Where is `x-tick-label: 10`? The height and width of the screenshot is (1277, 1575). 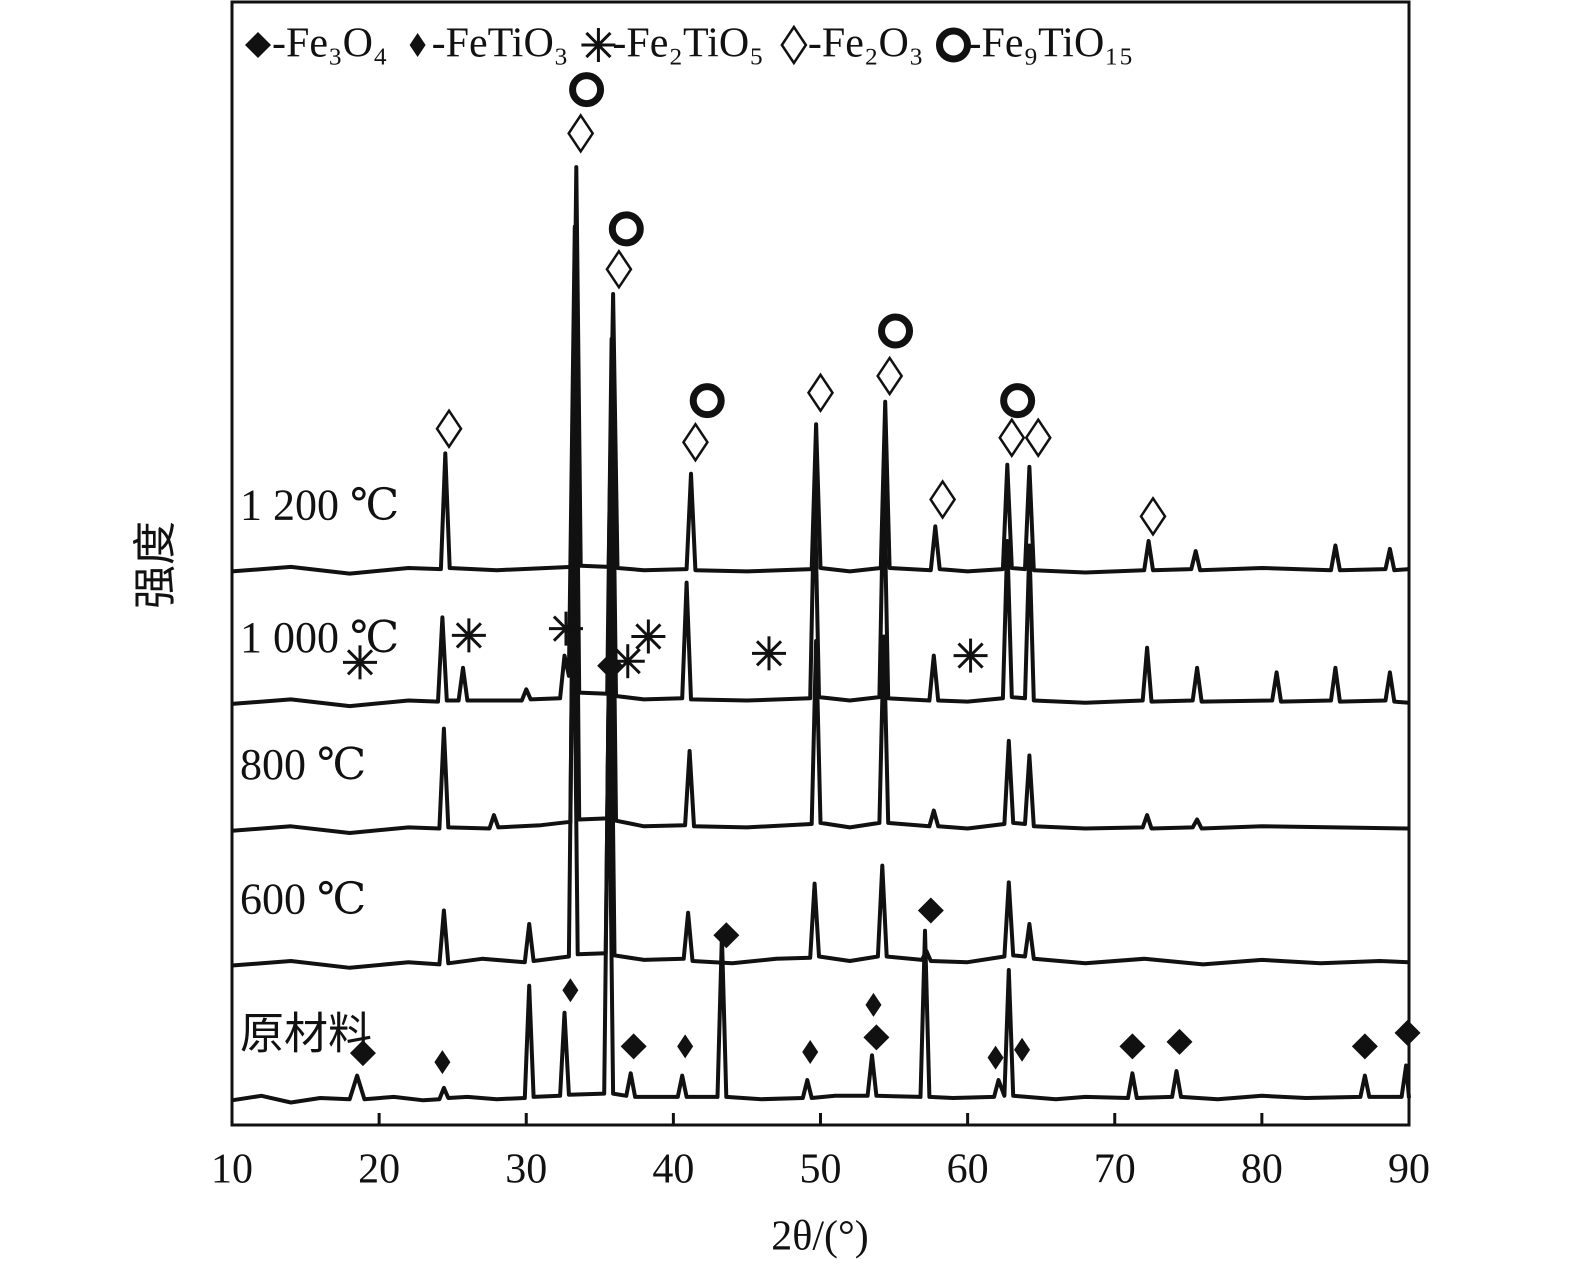 x-tick-label: 10 is located at coordinates (232, 1170).